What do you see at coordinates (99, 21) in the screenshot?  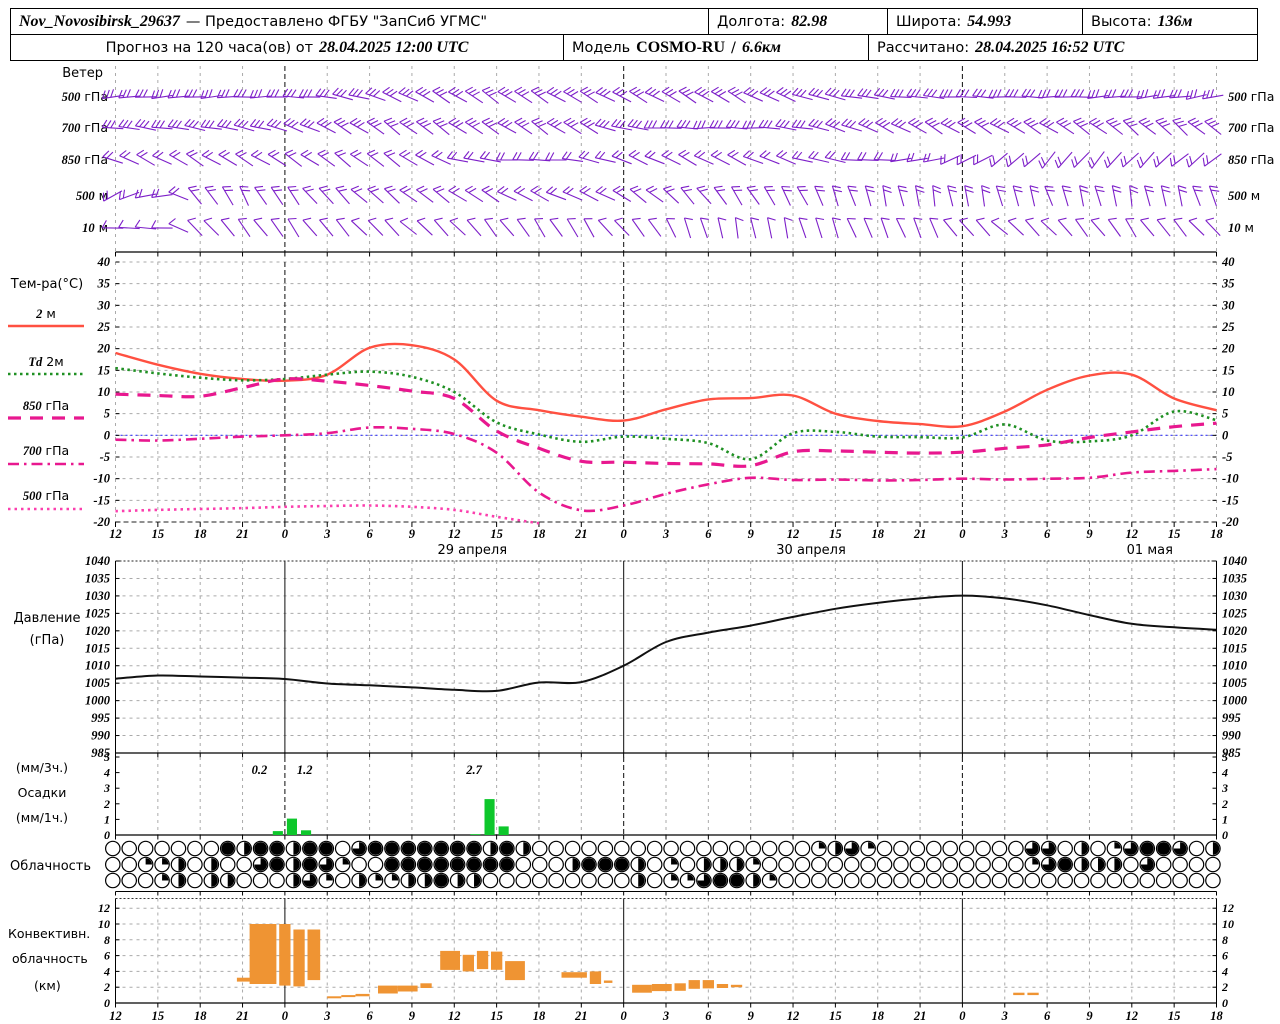 I see `station-name: Nov_Novosibirsk_29637` at bounding box center [99, 21].